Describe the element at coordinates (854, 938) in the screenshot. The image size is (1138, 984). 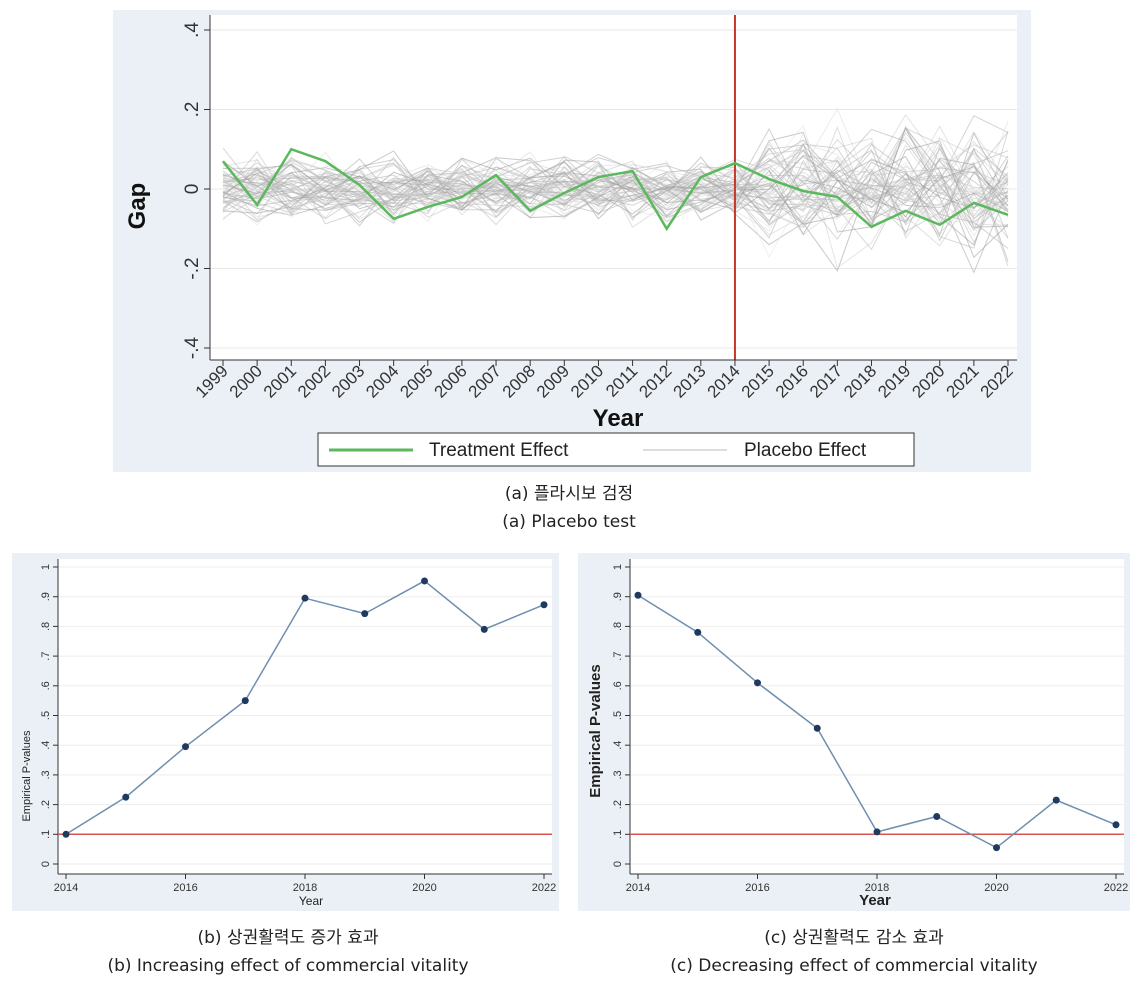
I see `caption-c-korean: (c) 상권활력도 감소 효과` at that location.